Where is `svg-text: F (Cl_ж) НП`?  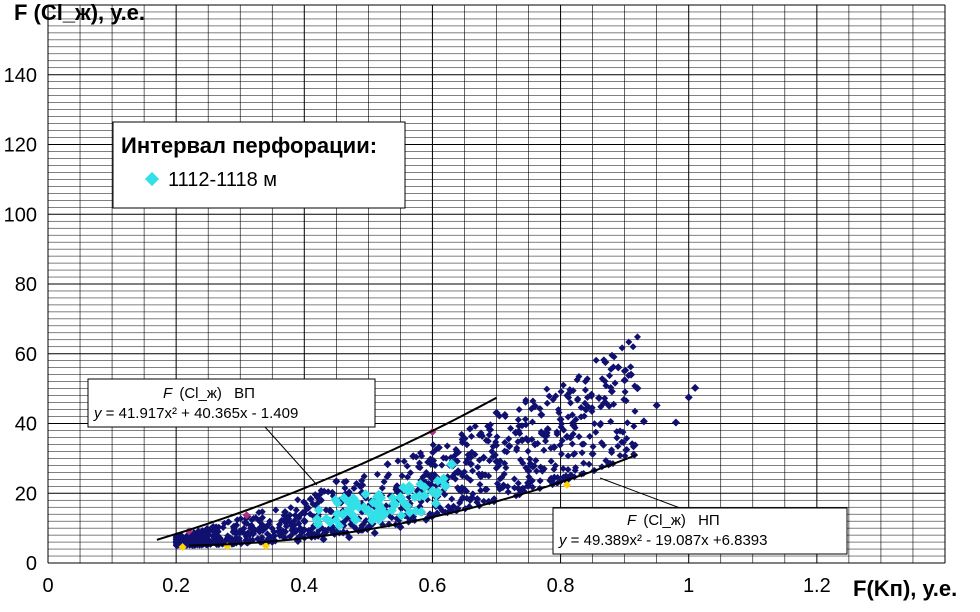 svg-text: F (Cl_ж) НП is located at coordinates (673, 520).